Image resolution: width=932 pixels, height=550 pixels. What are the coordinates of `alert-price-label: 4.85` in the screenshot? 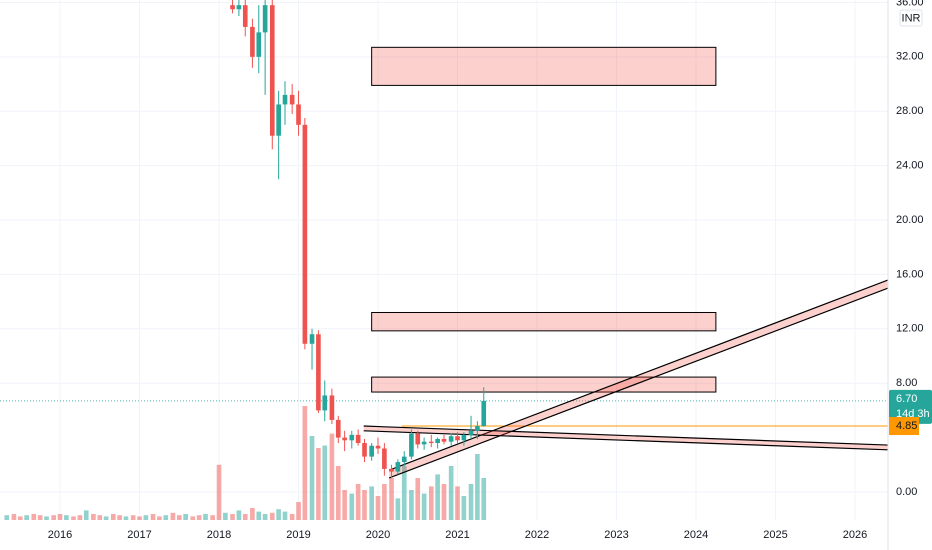 It's located at (906, 426).